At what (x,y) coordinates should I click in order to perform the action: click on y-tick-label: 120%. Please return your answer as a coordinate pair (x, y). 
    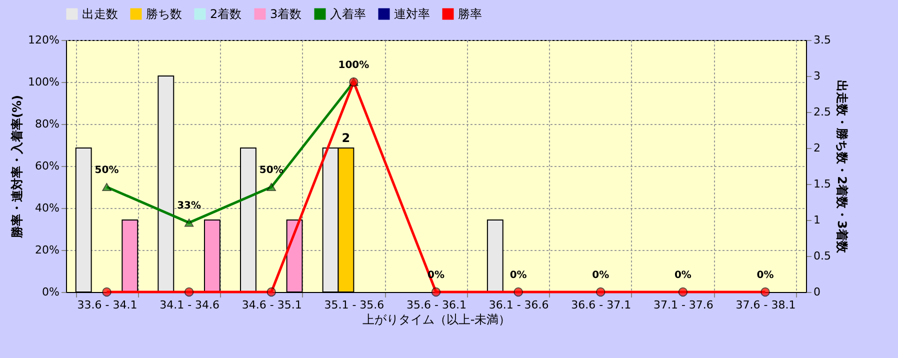
    Looking at the image, I should click on (44, 40).